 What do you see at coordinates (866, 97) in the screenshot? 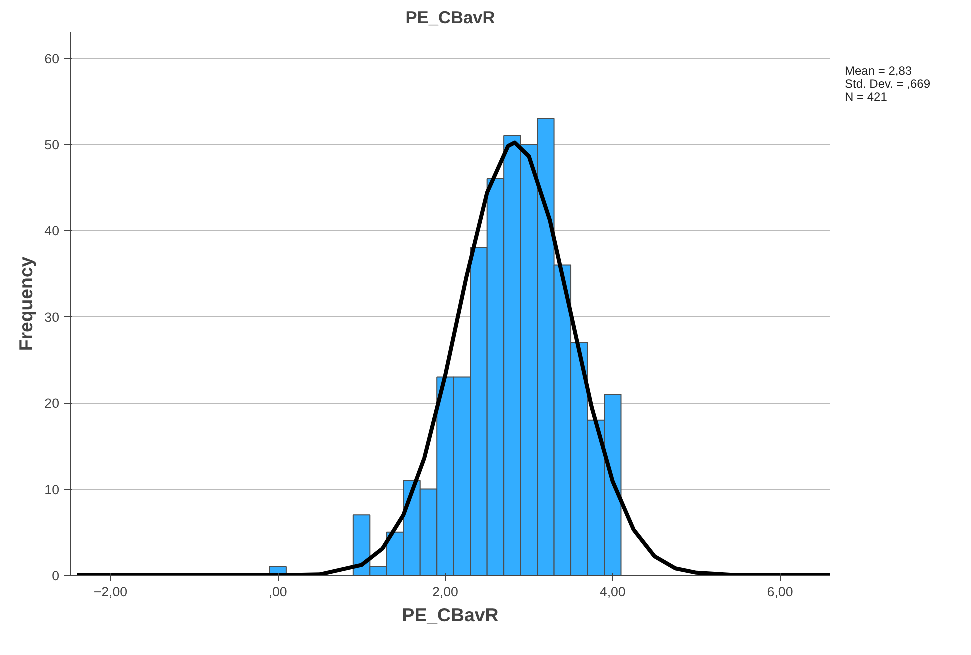
I see `text: N = 421` at bounding box center [866, 97].